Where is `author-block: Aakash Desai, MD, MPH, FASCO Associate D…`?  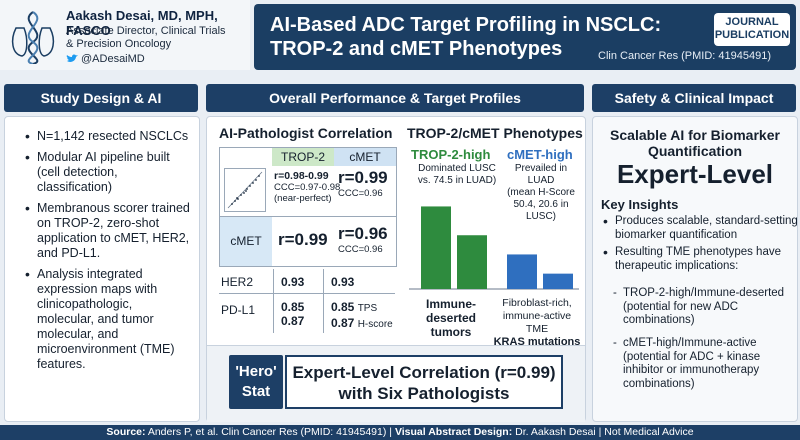 author-block: Aakash Desai, MD, MPH, FASCO Associate D… is located at coordinates (125, 35).